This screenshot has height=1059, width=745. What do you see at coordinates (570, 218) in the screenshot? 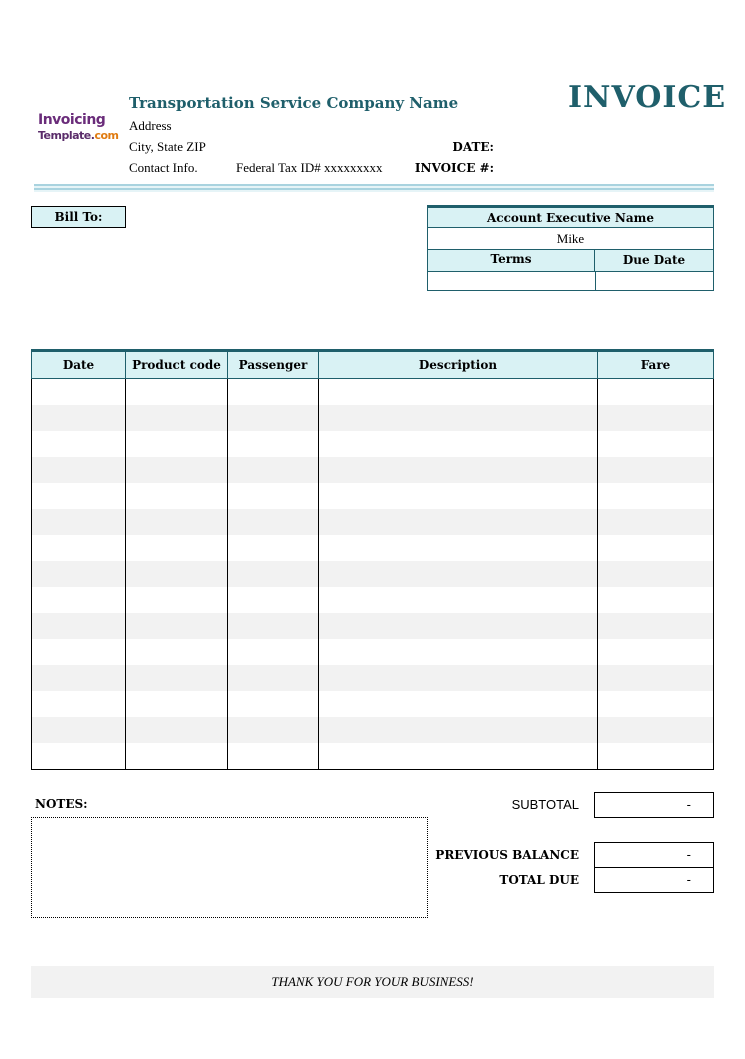
I see `account-exec-header: Account Executive Name` at bounding box center [570, 218].